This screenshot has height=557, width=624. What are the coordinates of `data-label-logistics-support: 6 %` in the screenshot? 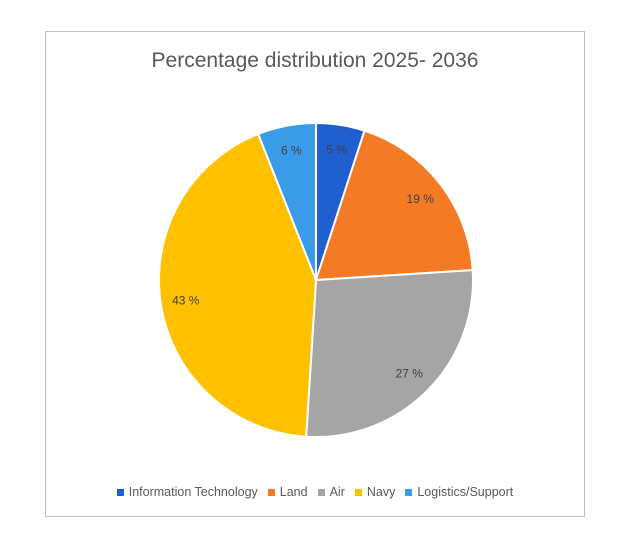 It's located at (291, 150).